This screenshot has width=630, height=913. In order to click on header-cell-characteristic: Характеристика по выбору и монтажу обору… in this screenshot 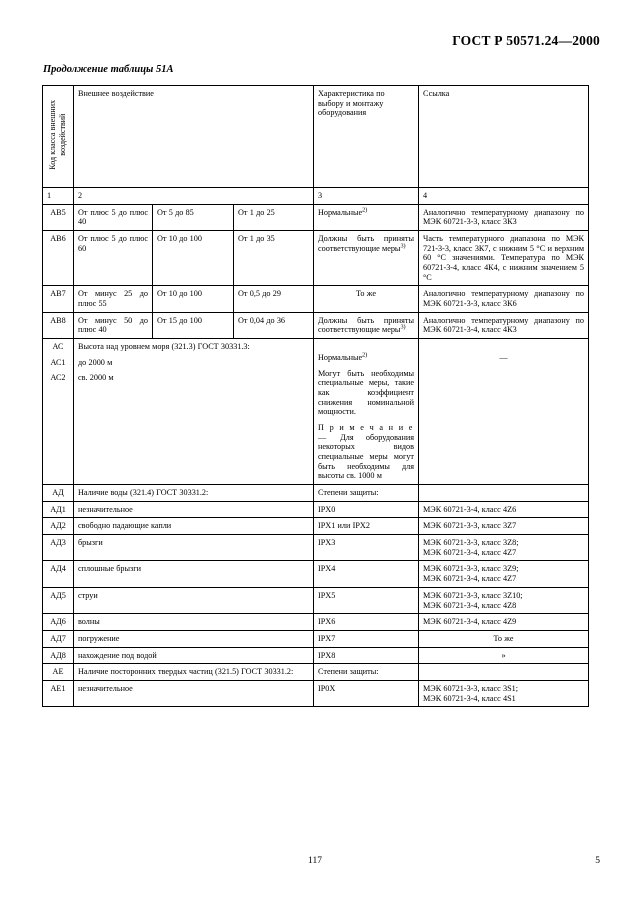, I will do `click(366, 136)`.